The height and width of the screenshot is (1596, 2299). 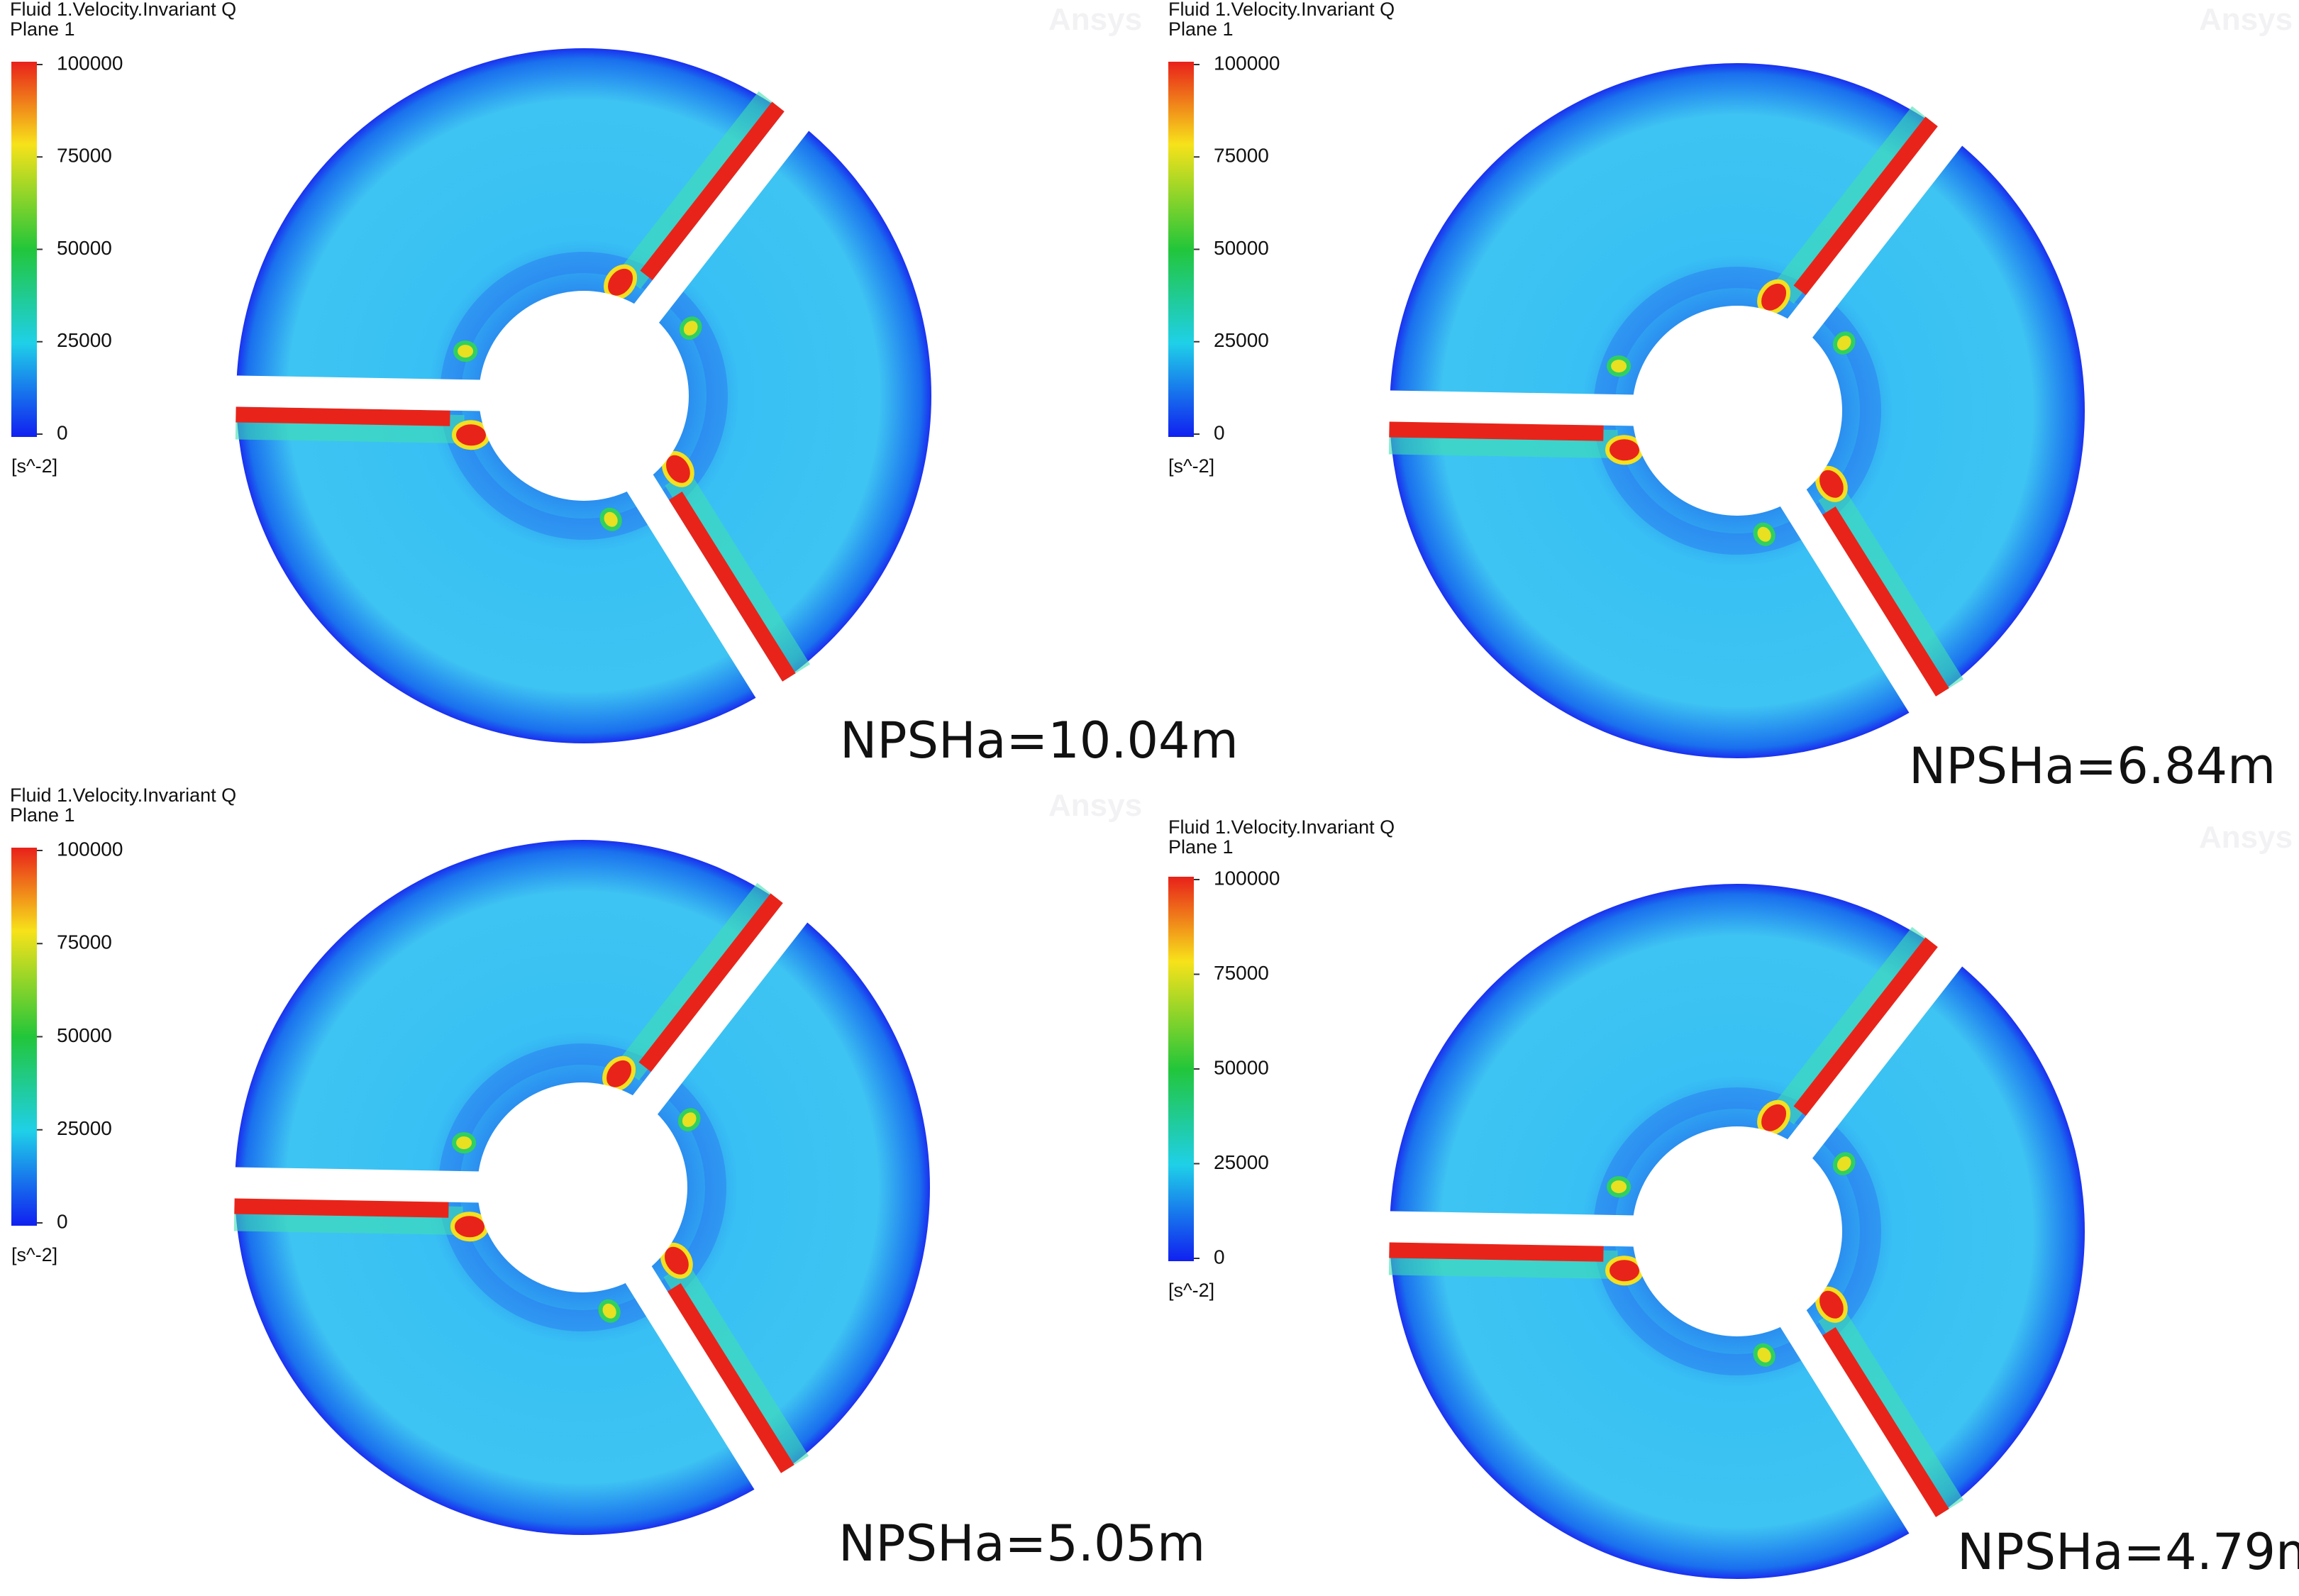 I want to click on npsha-label: NPSHa=10.04m, so click(x=1039, y=740).